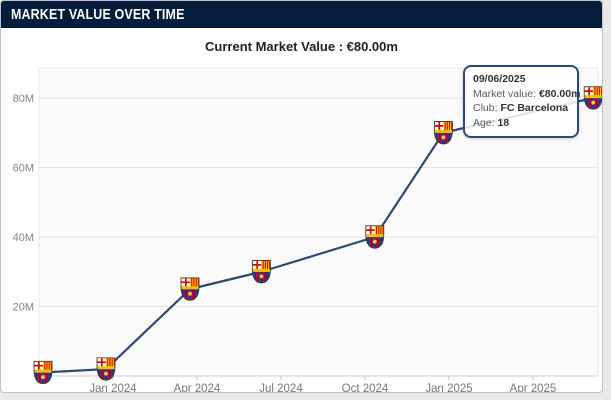 This screenshot has height=400, width=611. I want to click on tooltip-market-value: Market value: €80.00m, so click(527, 93).